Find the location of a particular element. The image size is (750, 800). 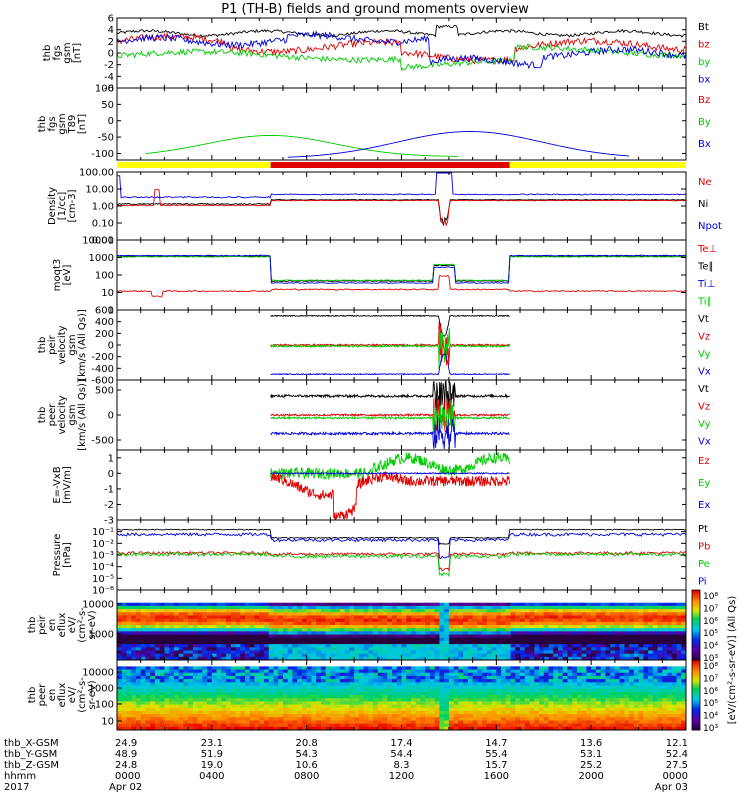

temperature-ytick-label: 10000 is located at coordinates (98, 241).